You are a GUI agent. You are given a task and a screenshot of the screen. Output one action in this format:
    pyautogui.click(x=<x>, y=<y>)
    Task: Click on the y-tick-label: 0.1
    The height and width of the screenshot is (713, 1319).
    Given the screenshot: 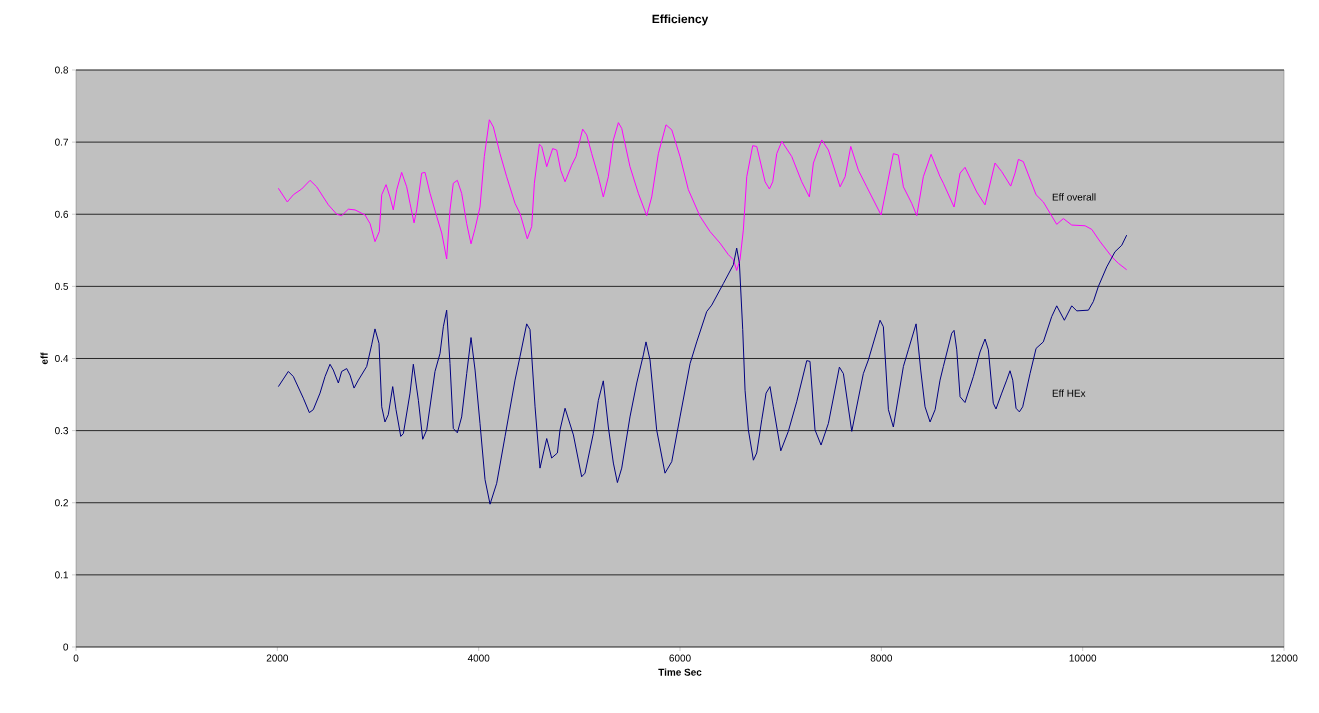 What is the action you would take?
    pyautogui.click(x=61, y=575)
    